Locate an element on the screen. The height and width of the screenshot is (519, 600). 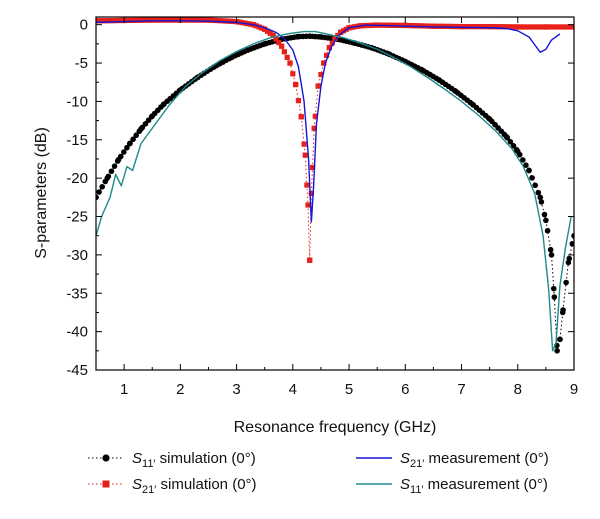
x-tick-label: 9 is located at coordinates (574, 389).